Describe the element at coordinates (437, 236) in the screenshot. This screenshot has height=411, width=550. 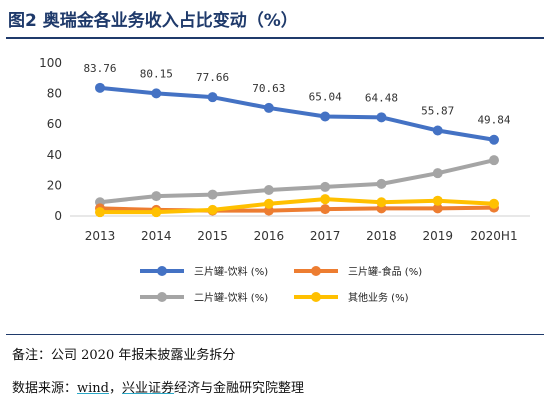
I see `x-tick-label: 2019` at that location.